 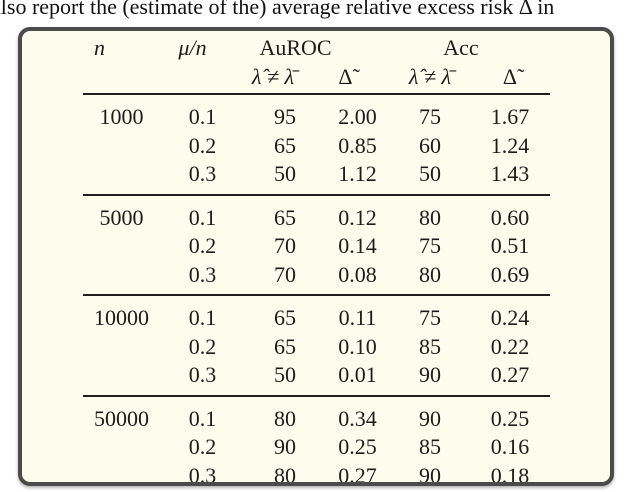 I want to click on cell-auroc-lambda-mismatch: 80, so click(x=285, y=413).